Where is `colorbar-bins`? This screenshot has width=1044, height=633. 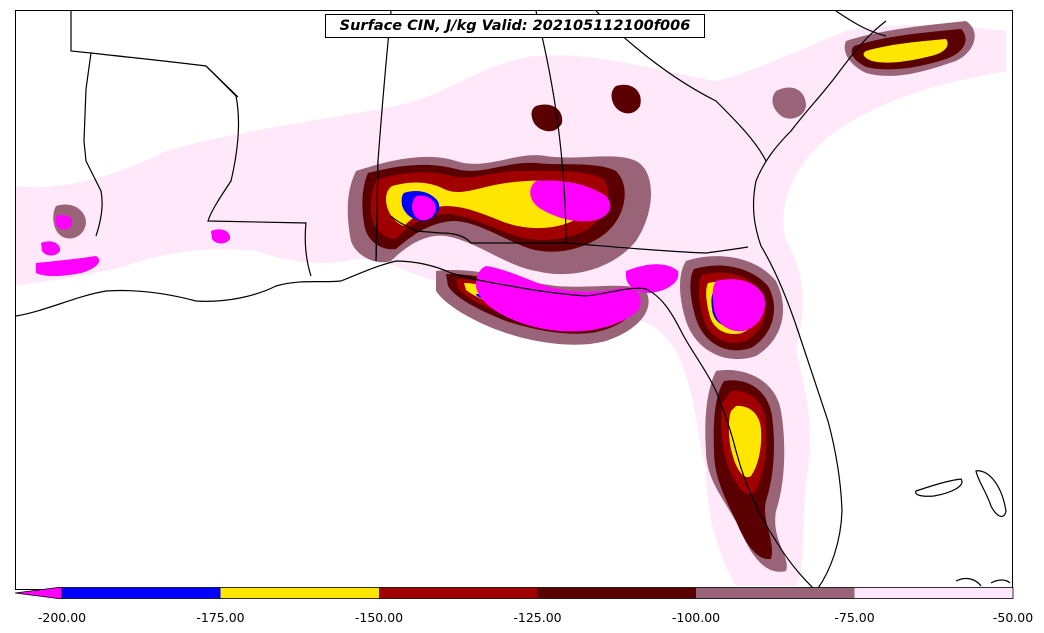
colorbar-bins is located at coordinates (537, 593).